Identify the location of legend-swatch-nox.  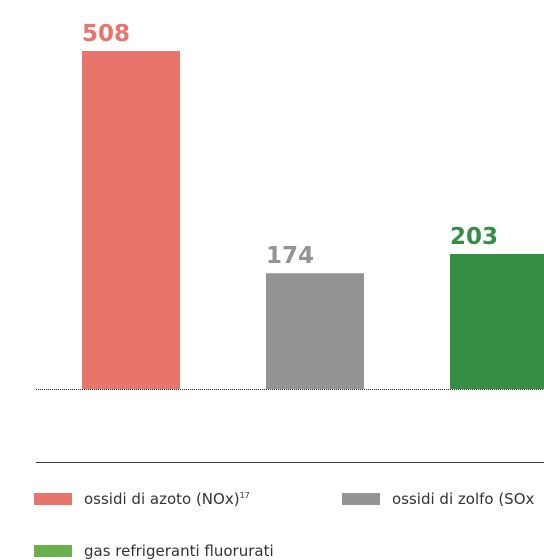
(53, 499).